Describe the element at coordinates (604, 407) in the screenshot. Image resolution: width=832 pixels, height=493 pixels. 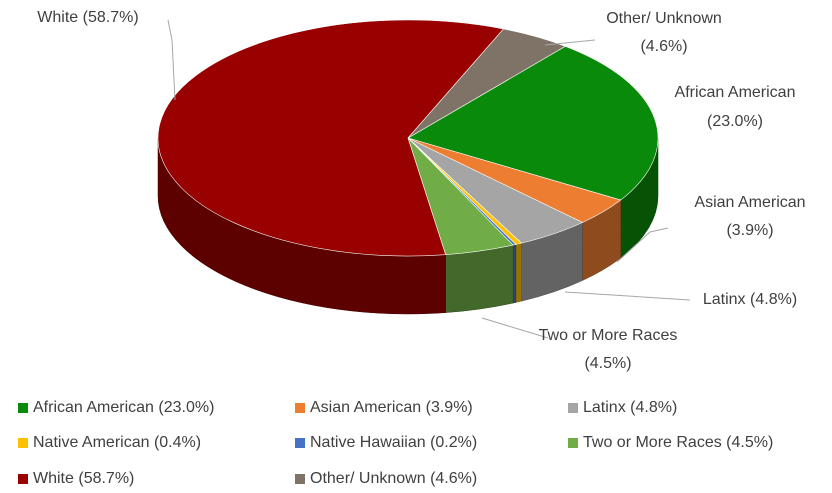
I see `legend-category: Latinx` at that location.